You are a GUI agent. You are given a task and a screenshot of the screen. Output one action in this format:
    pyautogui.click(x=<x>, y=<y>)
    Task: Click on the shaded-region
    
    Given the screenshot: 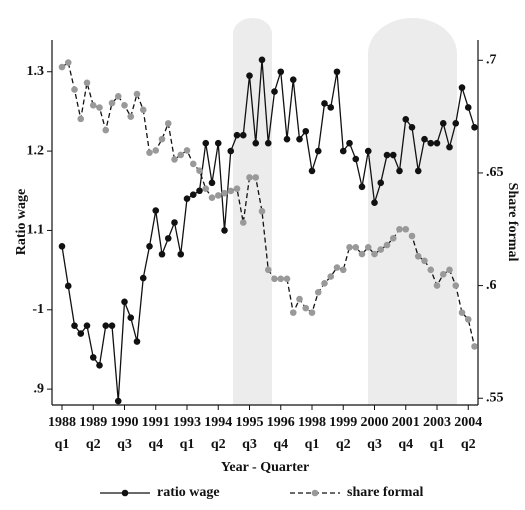 What is the action you would take?
    pyautogui.click(x=412, y=211)
    